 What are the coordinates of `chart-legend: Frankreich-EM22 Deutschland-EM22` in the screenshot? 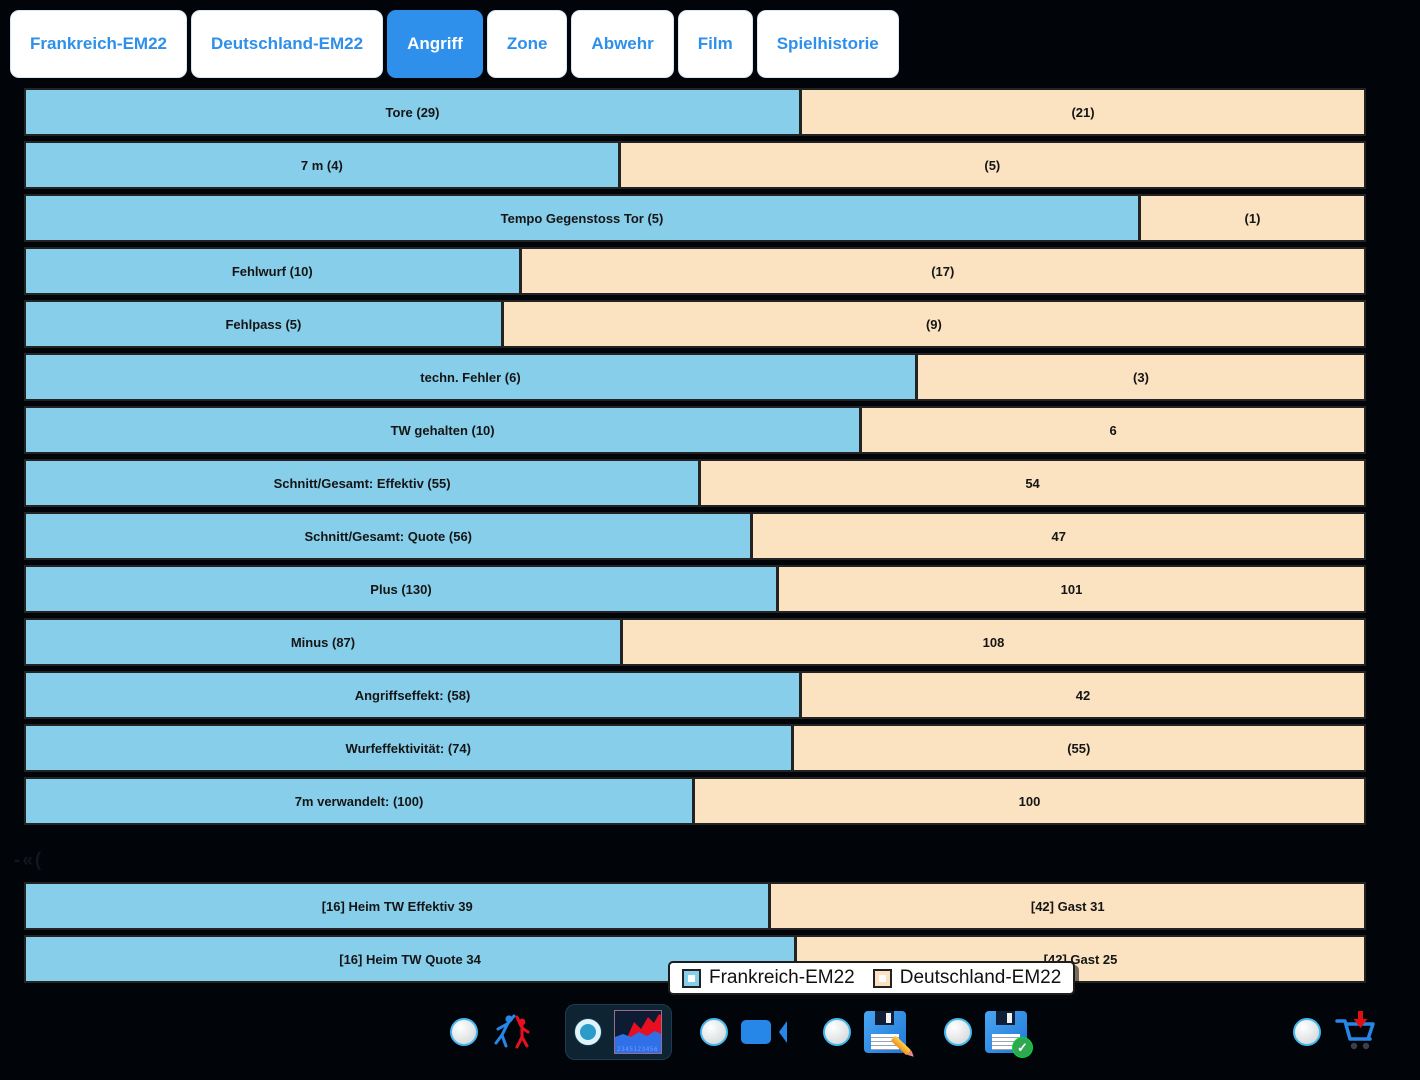 It's located at (872, 978).